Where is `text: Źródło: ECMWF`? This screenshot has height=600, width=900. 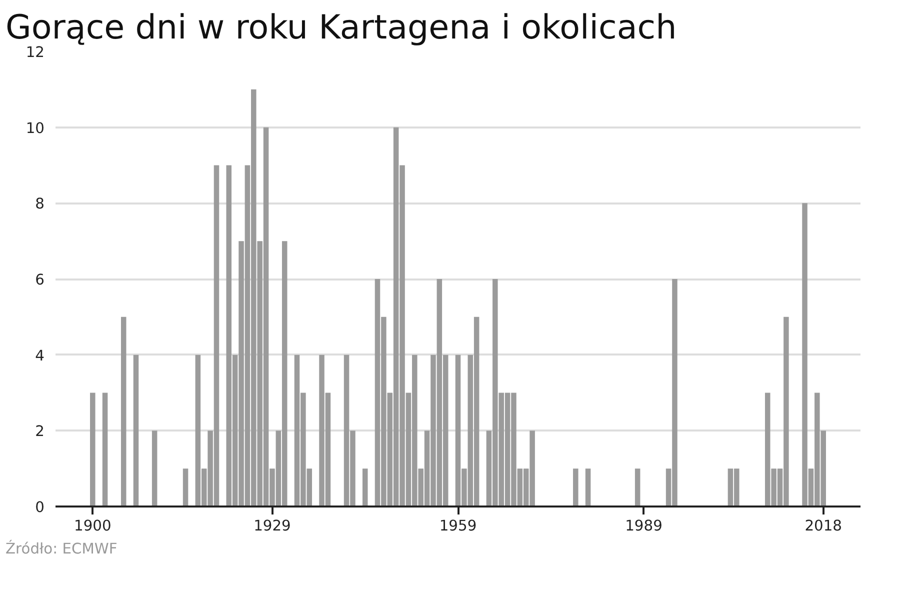 text: Źródło: ECMWF is located at coordinates (62, 549).